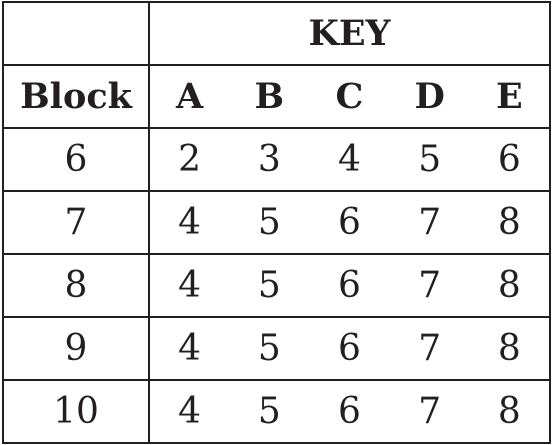 This screenshot has width=555, height=445. I want to click on table-header-row-columns: Block A B C D E, so click(277, 96).